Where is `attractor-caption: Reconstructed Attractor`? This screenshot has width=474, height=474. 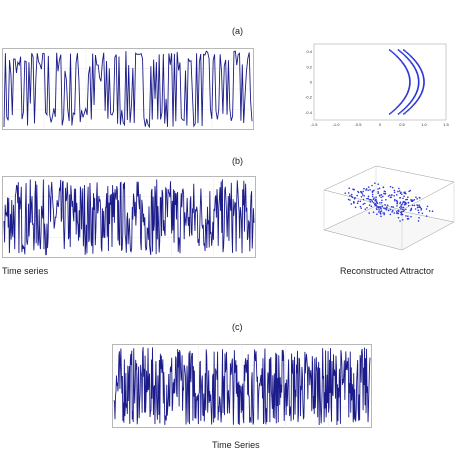
attractor-caption: Reconstructed Attractor is located at coordinates (387, 271).